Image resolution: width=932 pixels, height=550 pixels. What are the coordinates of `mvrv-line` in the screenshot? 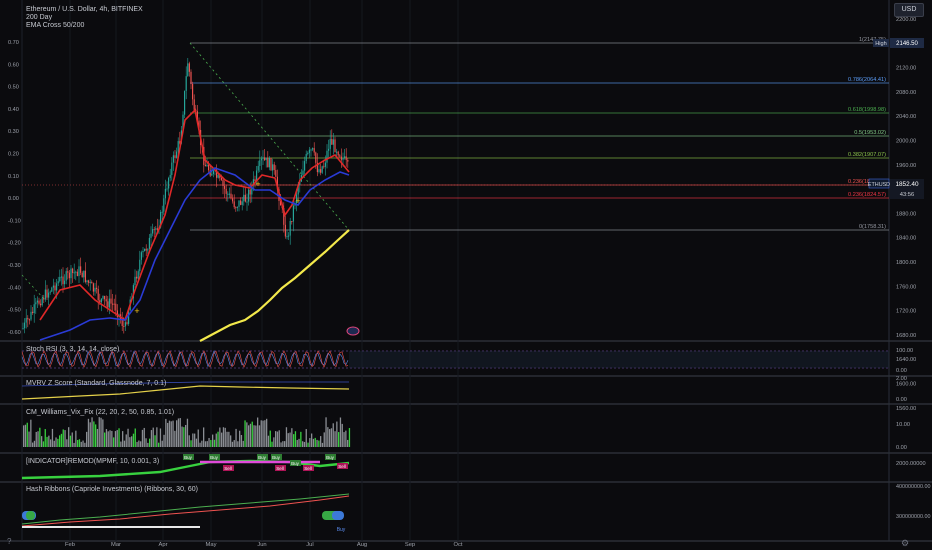 It's located at (185, 392).